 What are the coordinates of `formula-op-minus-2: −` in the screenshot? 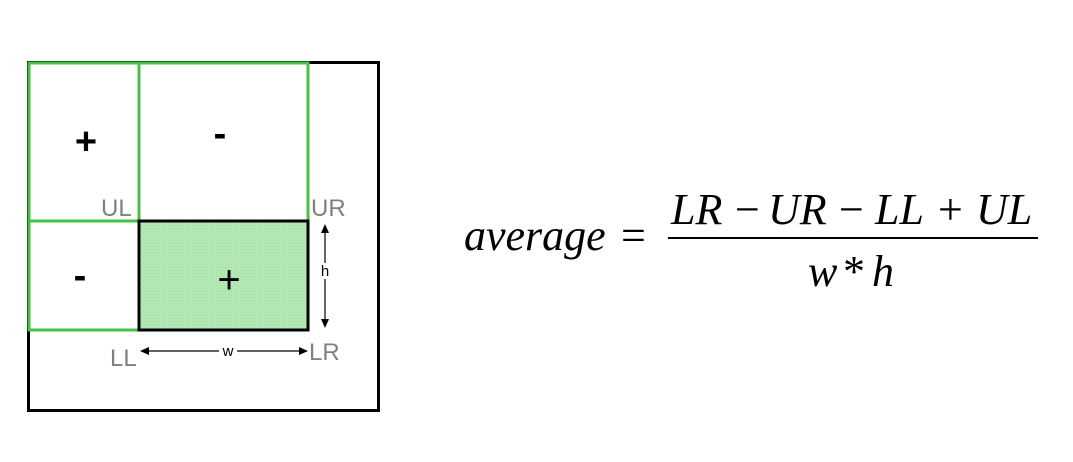 It's located at (851, 209).